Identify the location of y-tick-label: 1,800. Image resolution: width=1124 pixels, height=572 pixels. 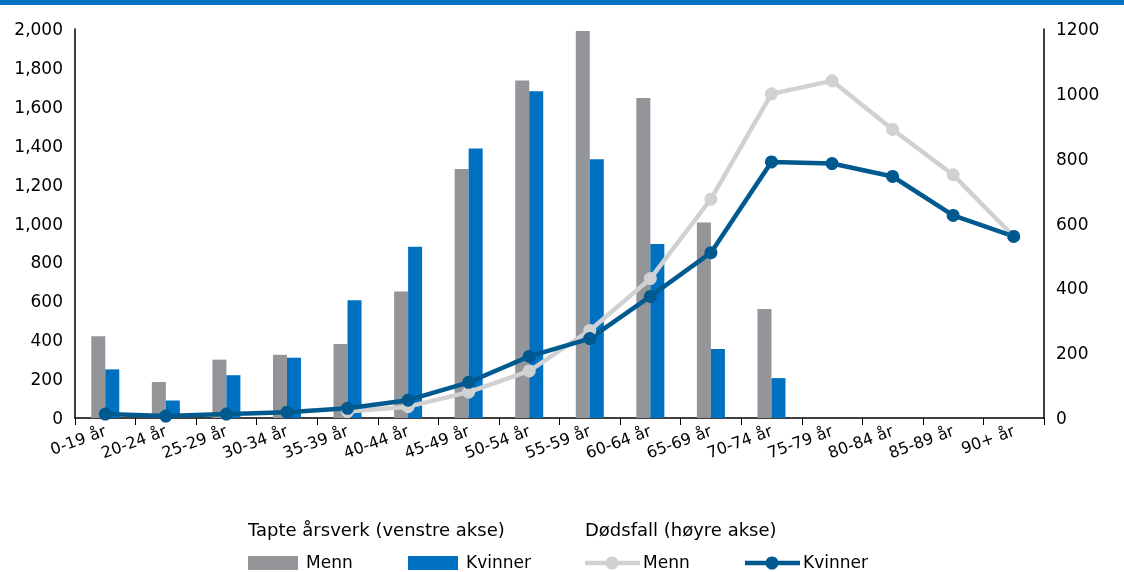
(38, 67).